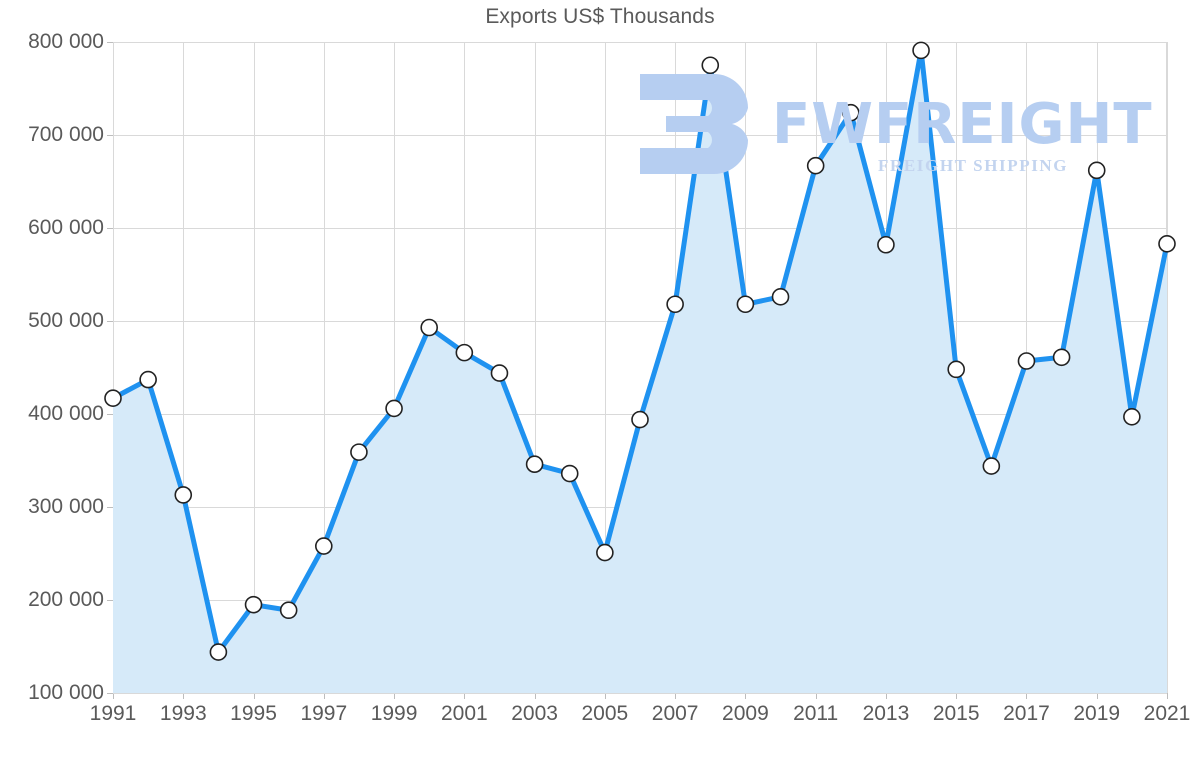 This screenshot has width=1200, height=763. Describe the element at coordinates (816, 713) in the screenshot. I see `x-axis-tick-label: 2011` at that location.